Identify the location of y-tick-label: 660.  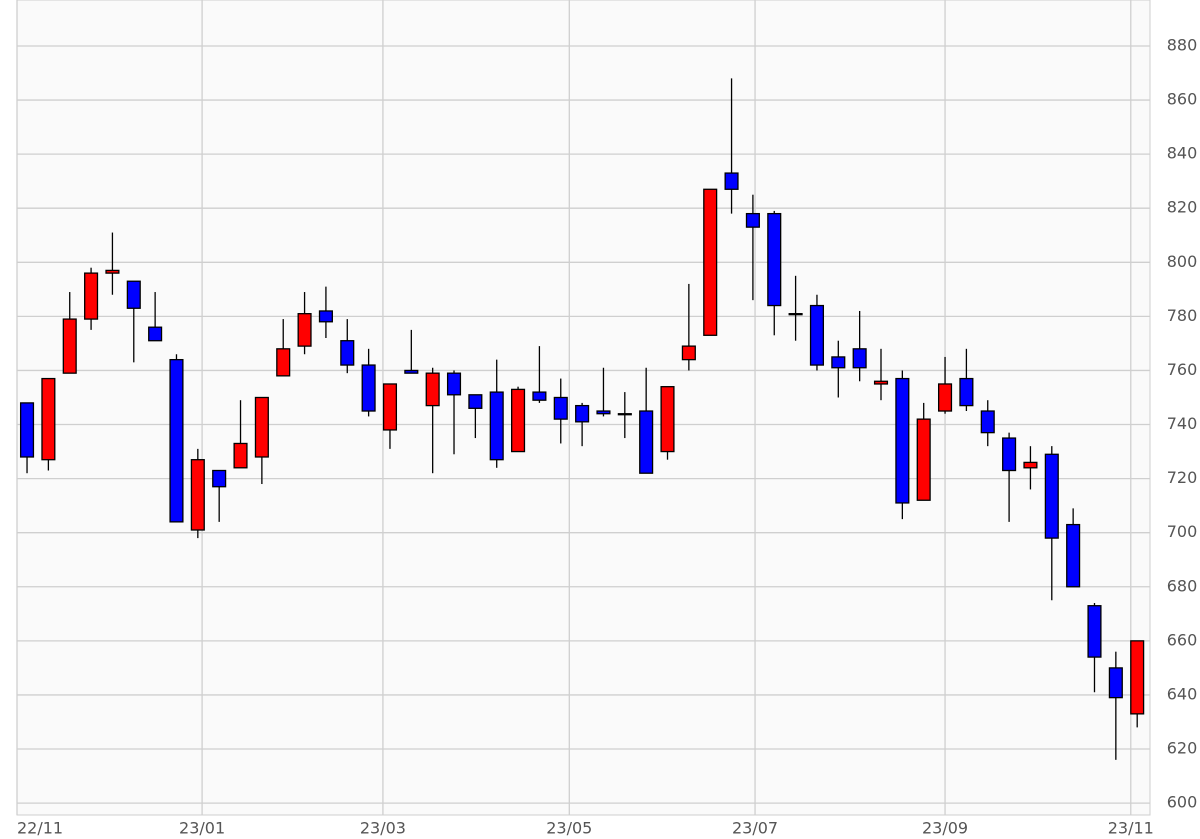
(1182, 639).